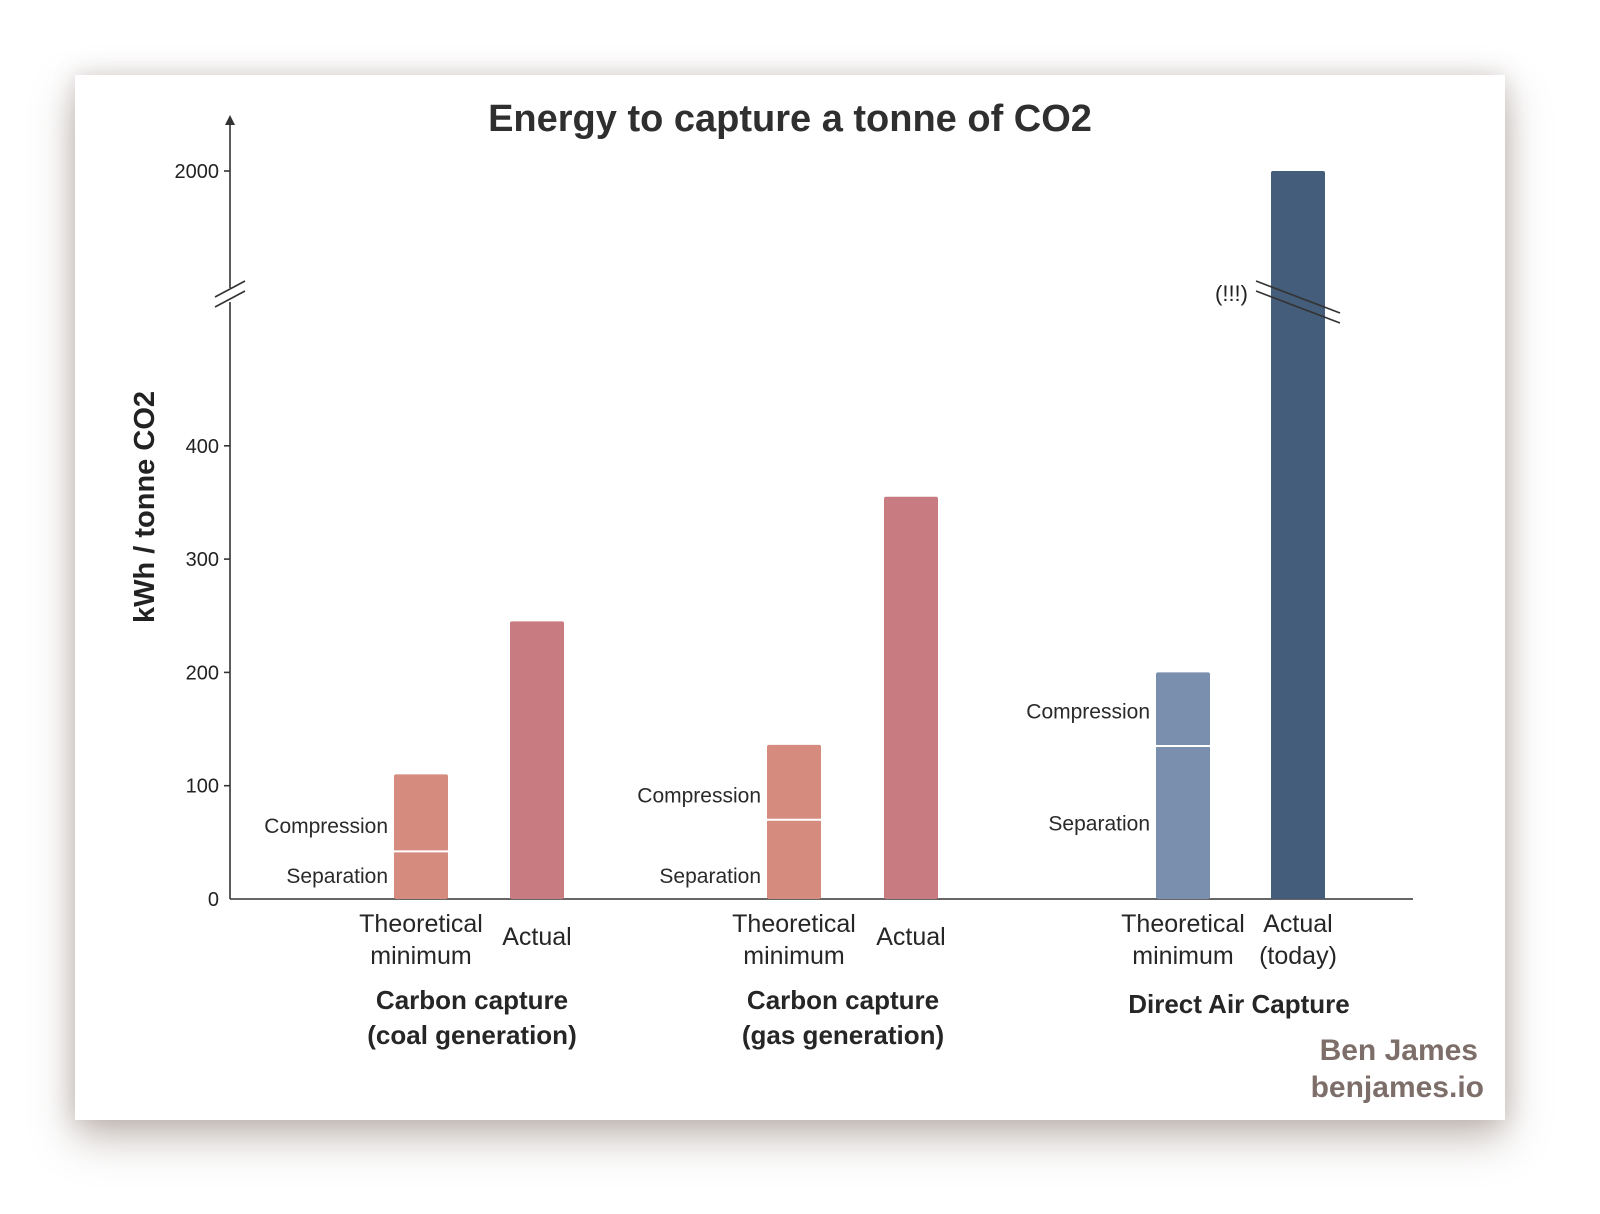 The height and width of the screenshot is (1214, 1600). What do you see at coordinates (202, 673) in the screenshot?
I see `y-tick-label: 200` at bounding box center [202, 673].